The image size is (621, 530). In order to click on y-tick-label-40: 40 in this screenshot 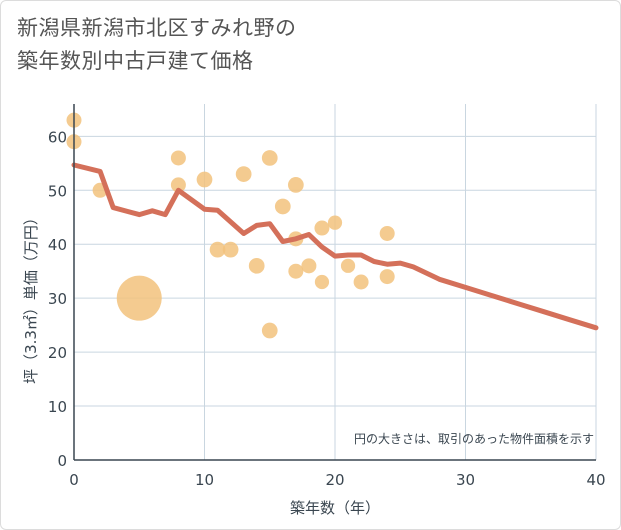, I will do `click(57, 245)`.